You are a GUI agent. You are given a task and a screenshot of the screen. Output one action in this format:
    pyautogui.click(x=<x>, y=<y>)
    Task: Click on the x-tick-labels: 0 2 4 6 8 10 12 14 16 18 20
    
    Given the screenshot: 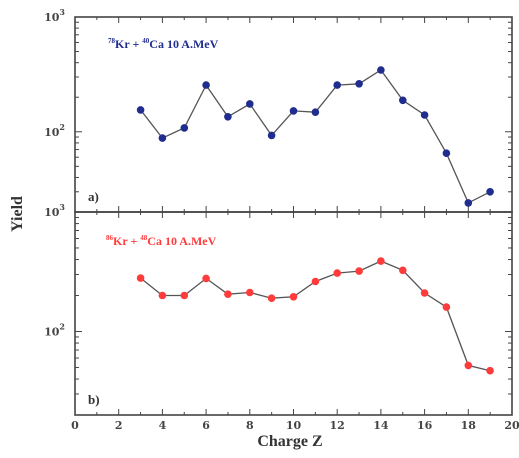 What is the action you would take?
    pyautogui.click(x=295, y=425)
    